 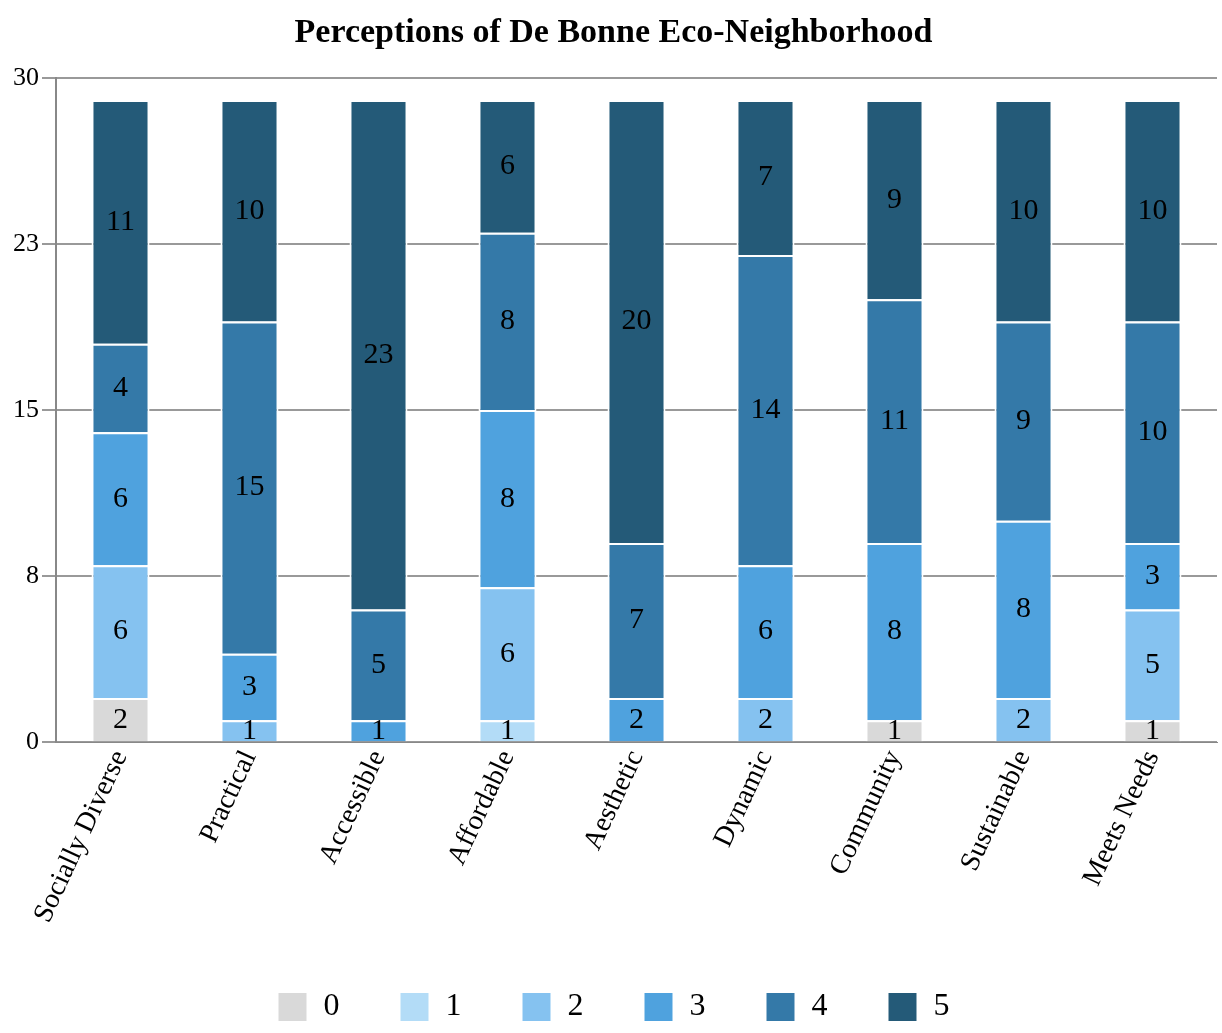 I want to click on data-label: 14, so click(x=765, y=407).